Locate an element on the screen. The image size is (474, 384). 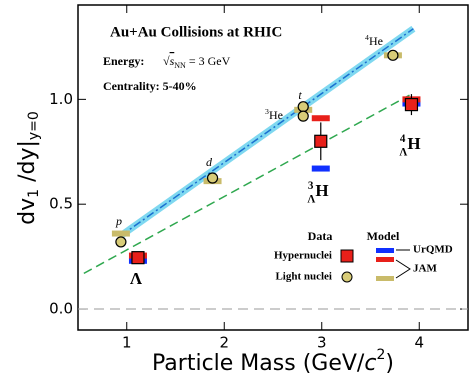
annotation: 3He is located at coordinates (274, 114).